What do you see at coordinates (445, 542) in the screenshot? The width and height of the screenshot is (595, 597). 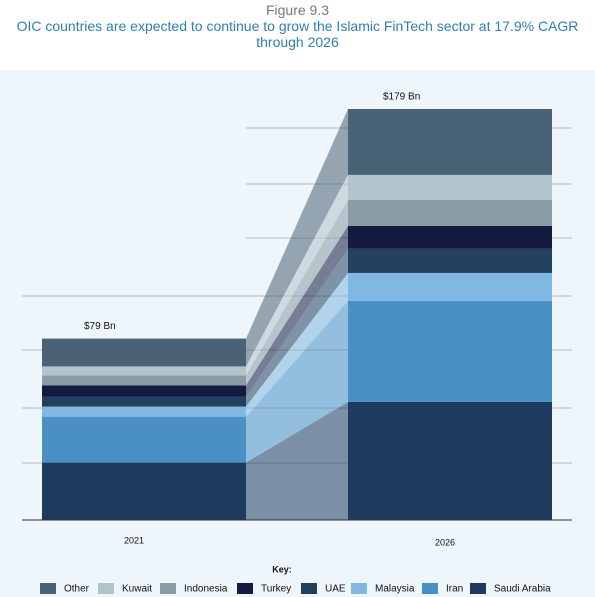 I see `x-tick-label: 2026` at bounding box center [445, 542].